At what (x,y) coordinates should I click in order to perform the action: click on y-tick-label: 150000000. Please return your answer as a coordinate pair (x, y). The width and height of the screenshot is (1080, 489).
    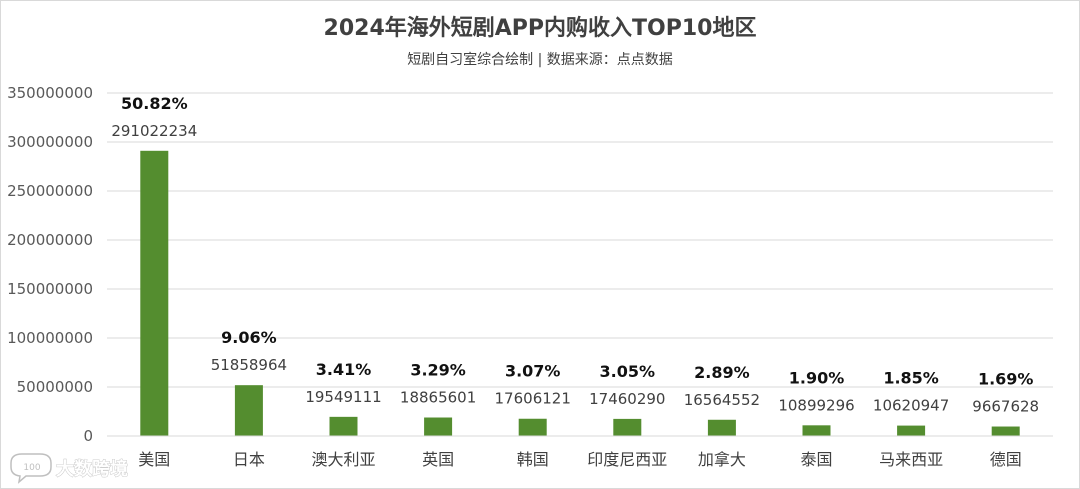
    Looking at the image, I should click on (50, 289).